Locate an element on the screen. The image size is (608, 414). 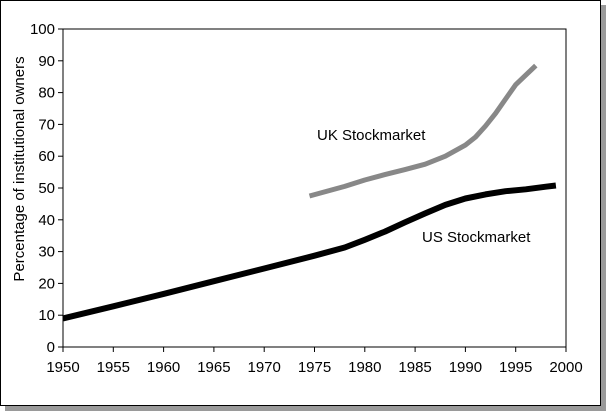
x-tick-label: 1955 is located at coordinates (113, 367).